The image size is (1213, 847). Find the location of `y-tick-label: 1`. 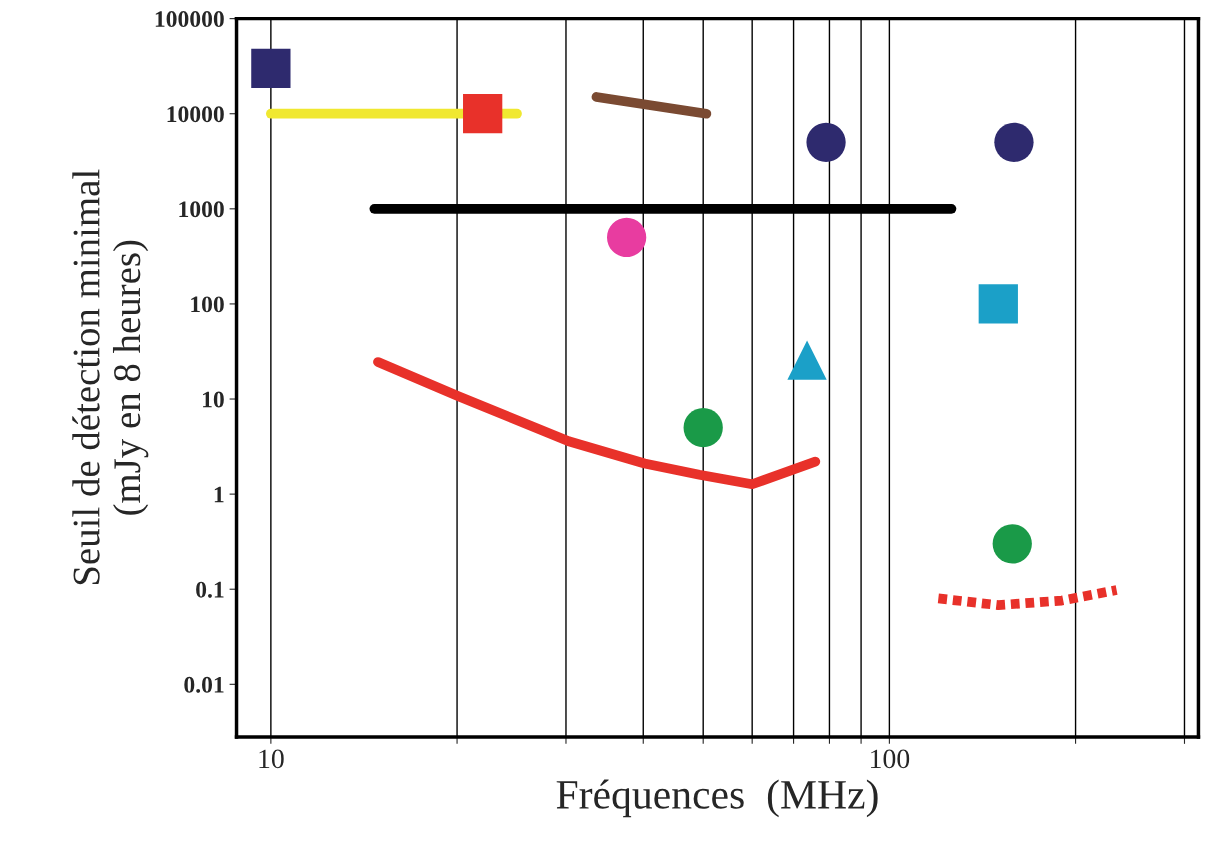

y-tick-label: 1 is located at coordinates (219, 494).